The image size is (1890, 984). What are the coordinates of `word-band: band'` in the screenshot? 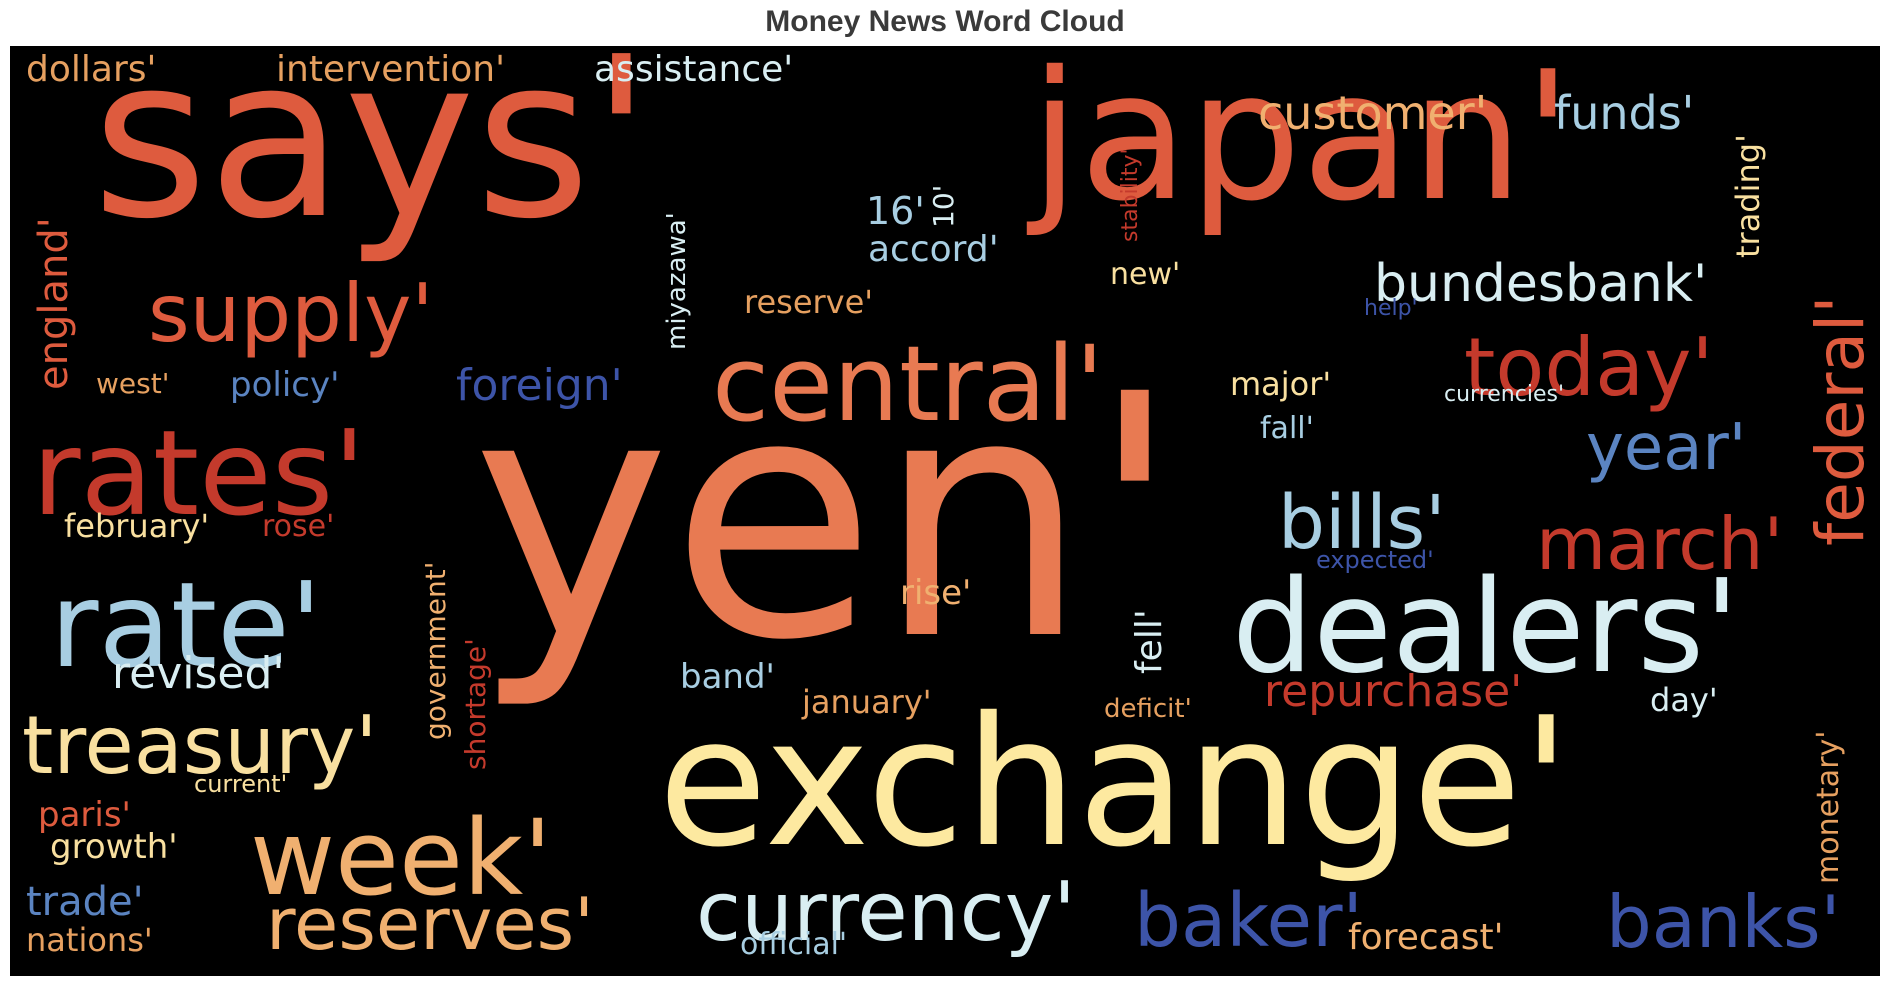 It's located at (727, 677).